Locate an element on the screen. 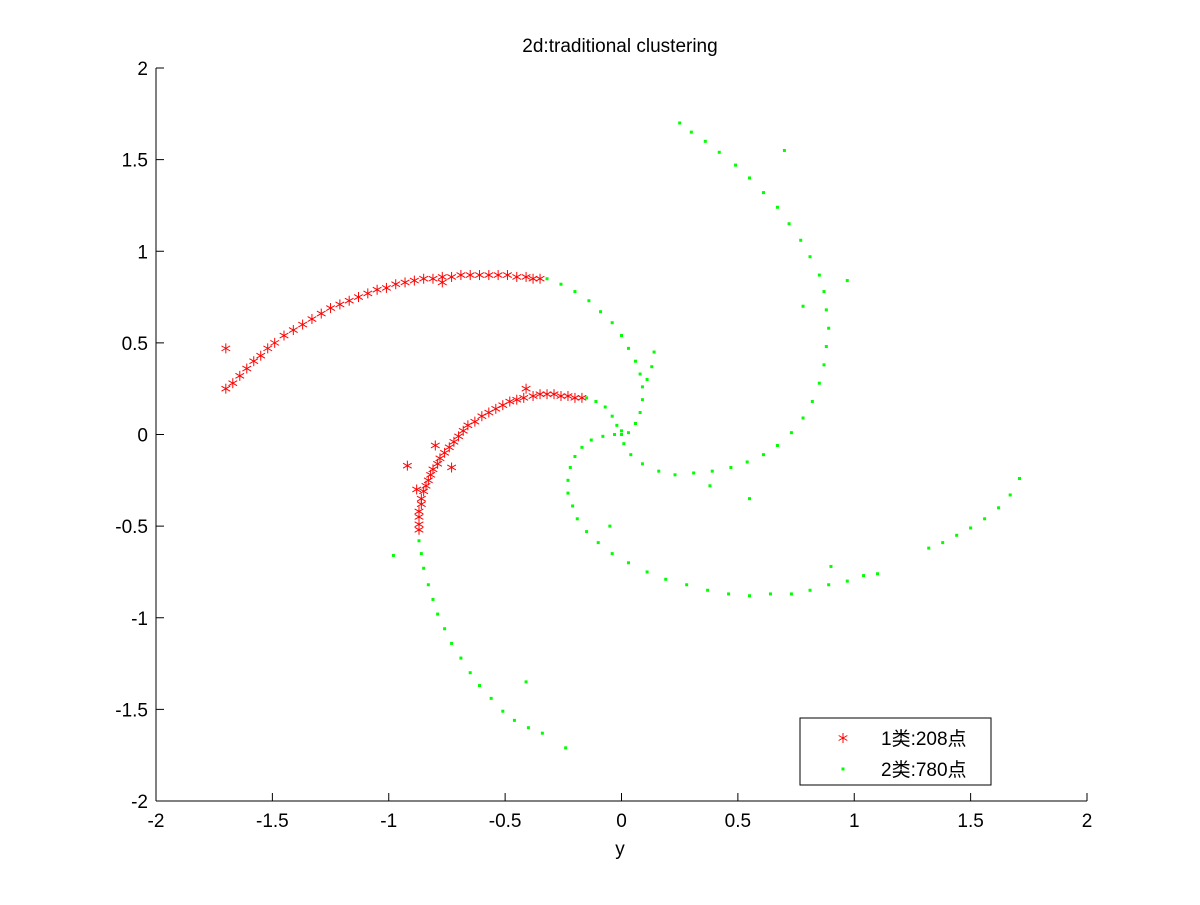  x-tick-label: 0 is located at coordinates (621, 821).